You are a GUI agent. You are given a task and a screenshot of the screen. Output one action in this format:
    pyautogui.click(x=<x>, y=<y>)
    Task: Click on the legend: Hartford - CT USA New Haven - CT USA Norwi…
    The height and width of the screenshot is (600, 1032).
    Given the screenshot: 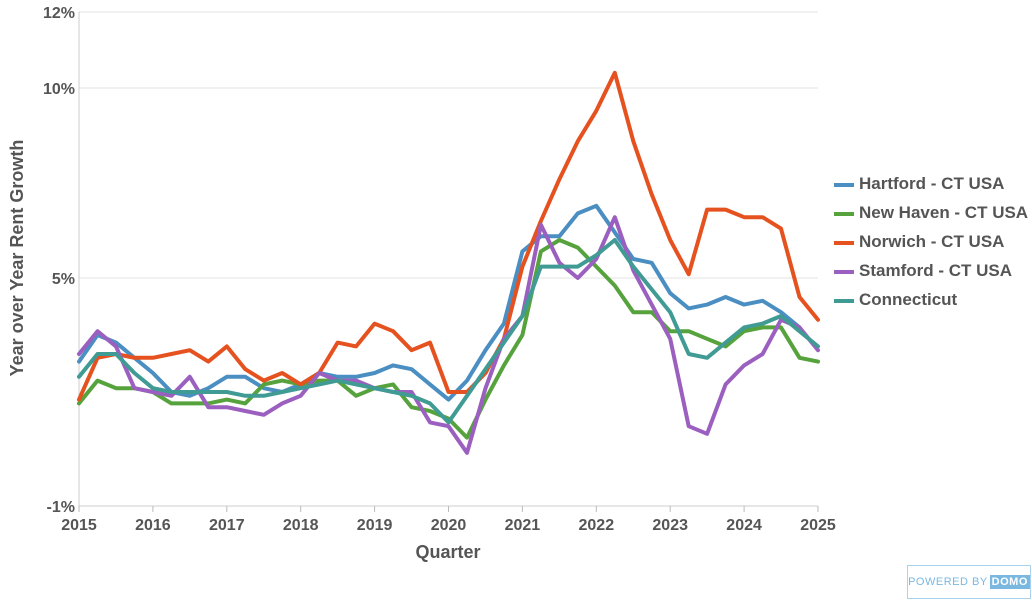 What is the action you would take?
    pyautogui.click(x=933, y=244)
    